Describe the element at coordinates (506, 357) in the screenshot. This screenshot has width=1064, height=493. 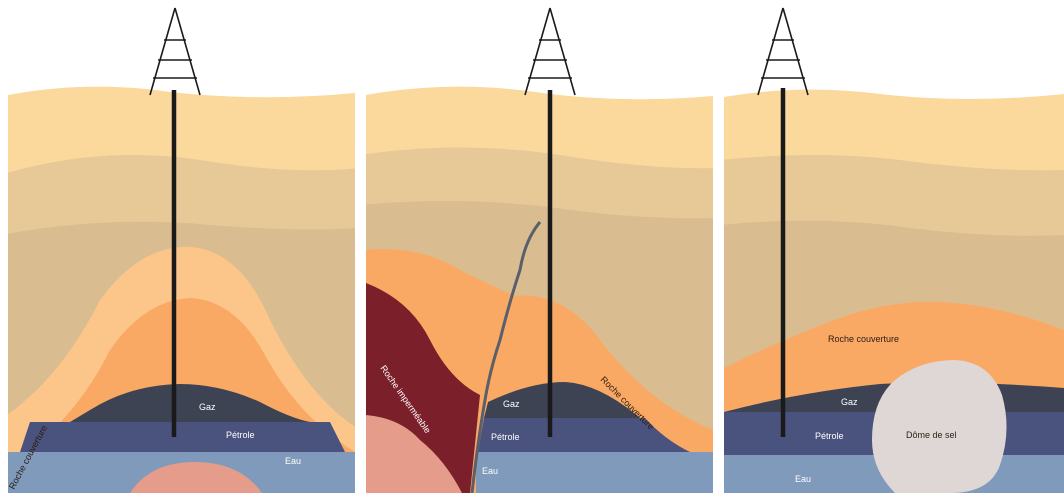
I see `fault-line` at that location.